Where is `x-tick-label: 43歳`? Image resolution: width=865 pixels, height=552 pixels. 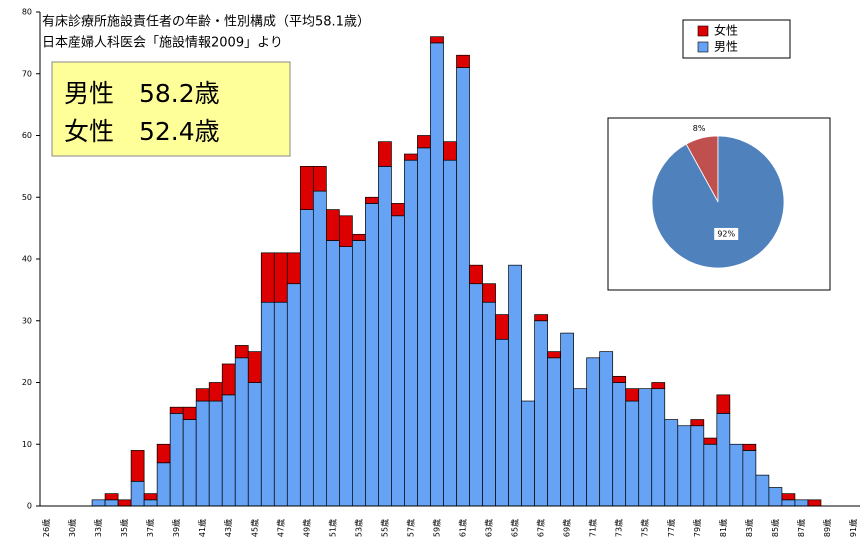
x-tick-label: 43歳 is located at coordinates (228, 528).